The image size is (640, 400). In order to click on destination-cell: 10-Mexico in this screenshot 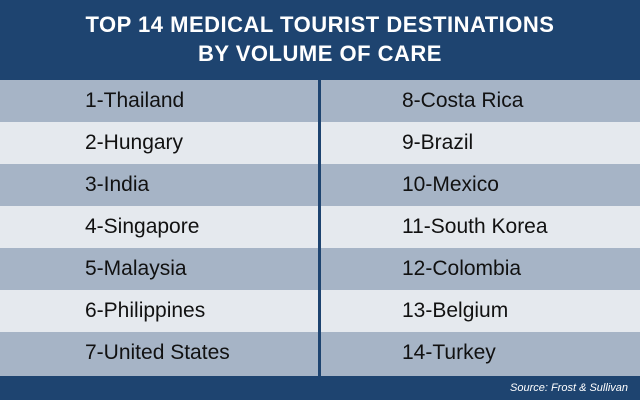, I will do `click(450, 184)`.